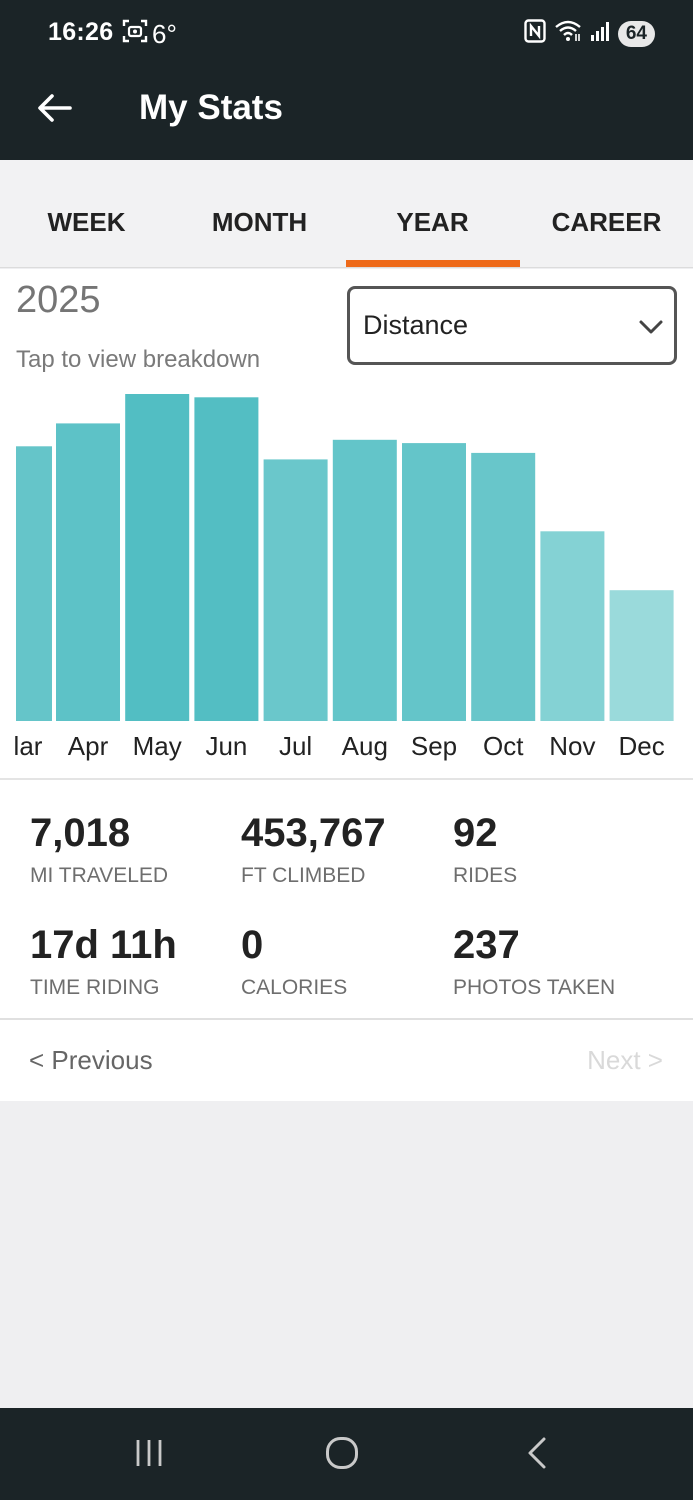 This screenshot has width=693, height=1500. Describe the element at coordinates (157, 746) in the screenshot. I see `tick-label-may: May` at that location.